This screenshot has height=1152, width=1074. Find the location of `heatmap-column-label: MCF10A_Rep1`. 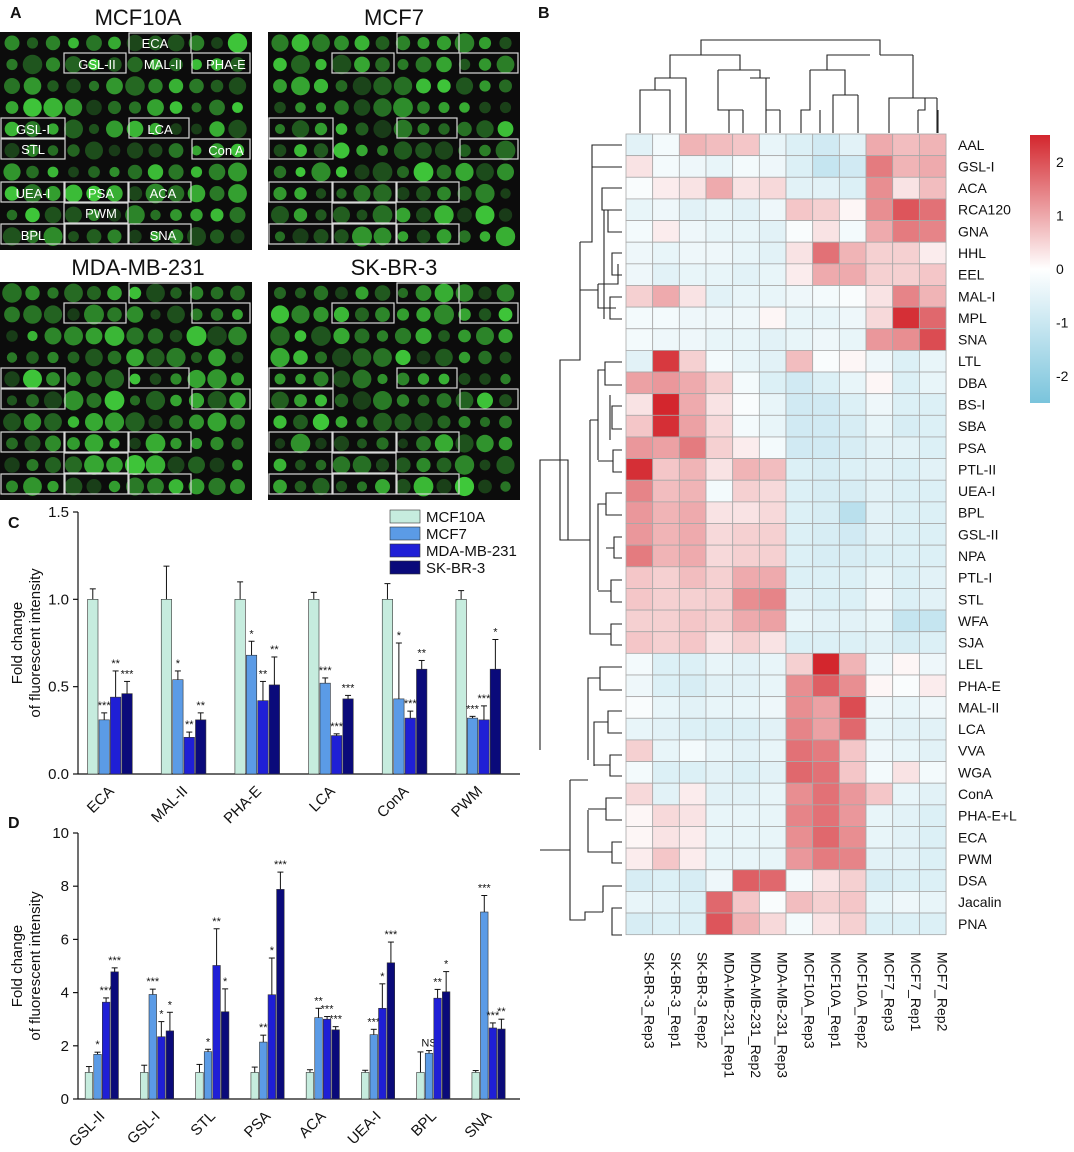

heatmap-column-label: MCF10A_Rep1 is located at coordinates (836, 1000).